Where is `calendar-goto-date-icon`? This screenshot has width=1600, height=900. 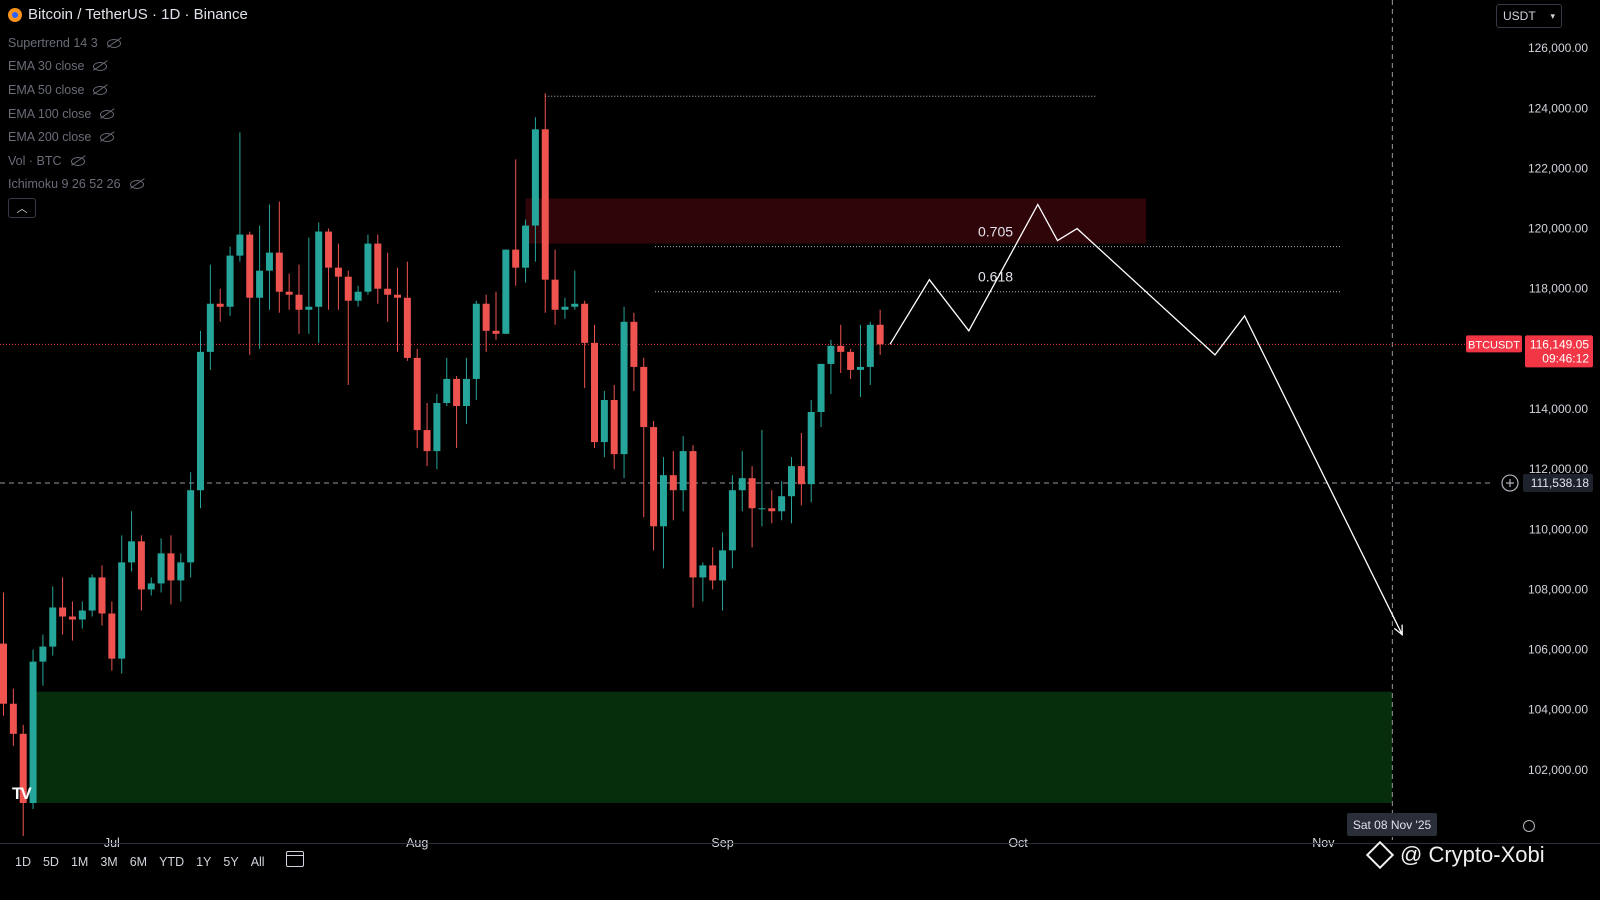 calendar-goto-date-icon is located at coordinates (295, 859).